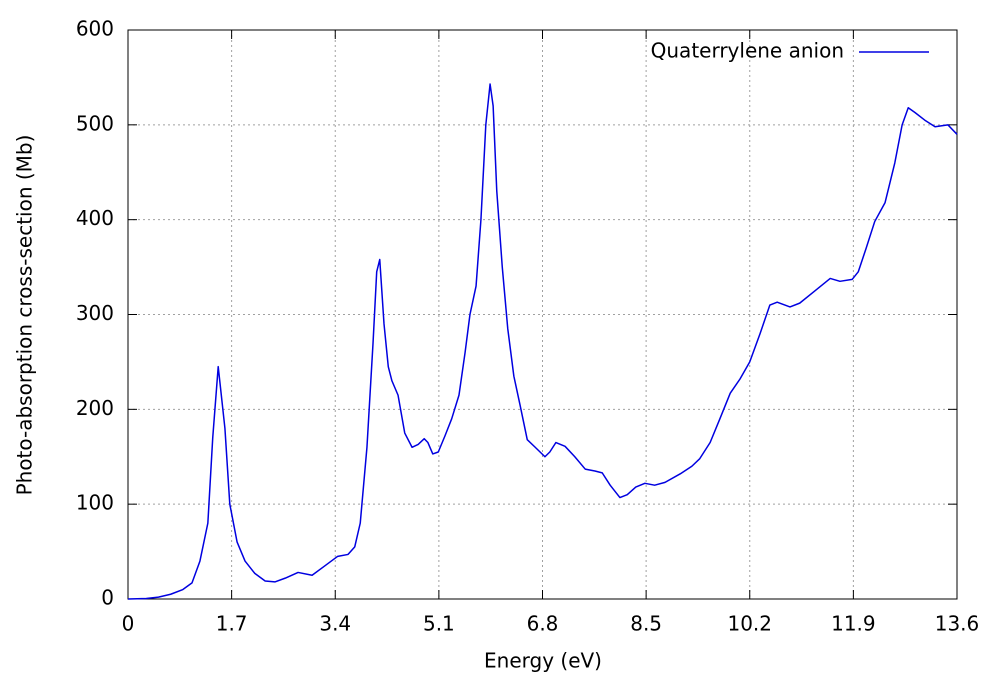 Image resolution: width=1000 pixels, height=700 pixels. Describe the element at coordinates (439, 624) in the screenshot. I see `x-tick-label: 5.1` at that location.